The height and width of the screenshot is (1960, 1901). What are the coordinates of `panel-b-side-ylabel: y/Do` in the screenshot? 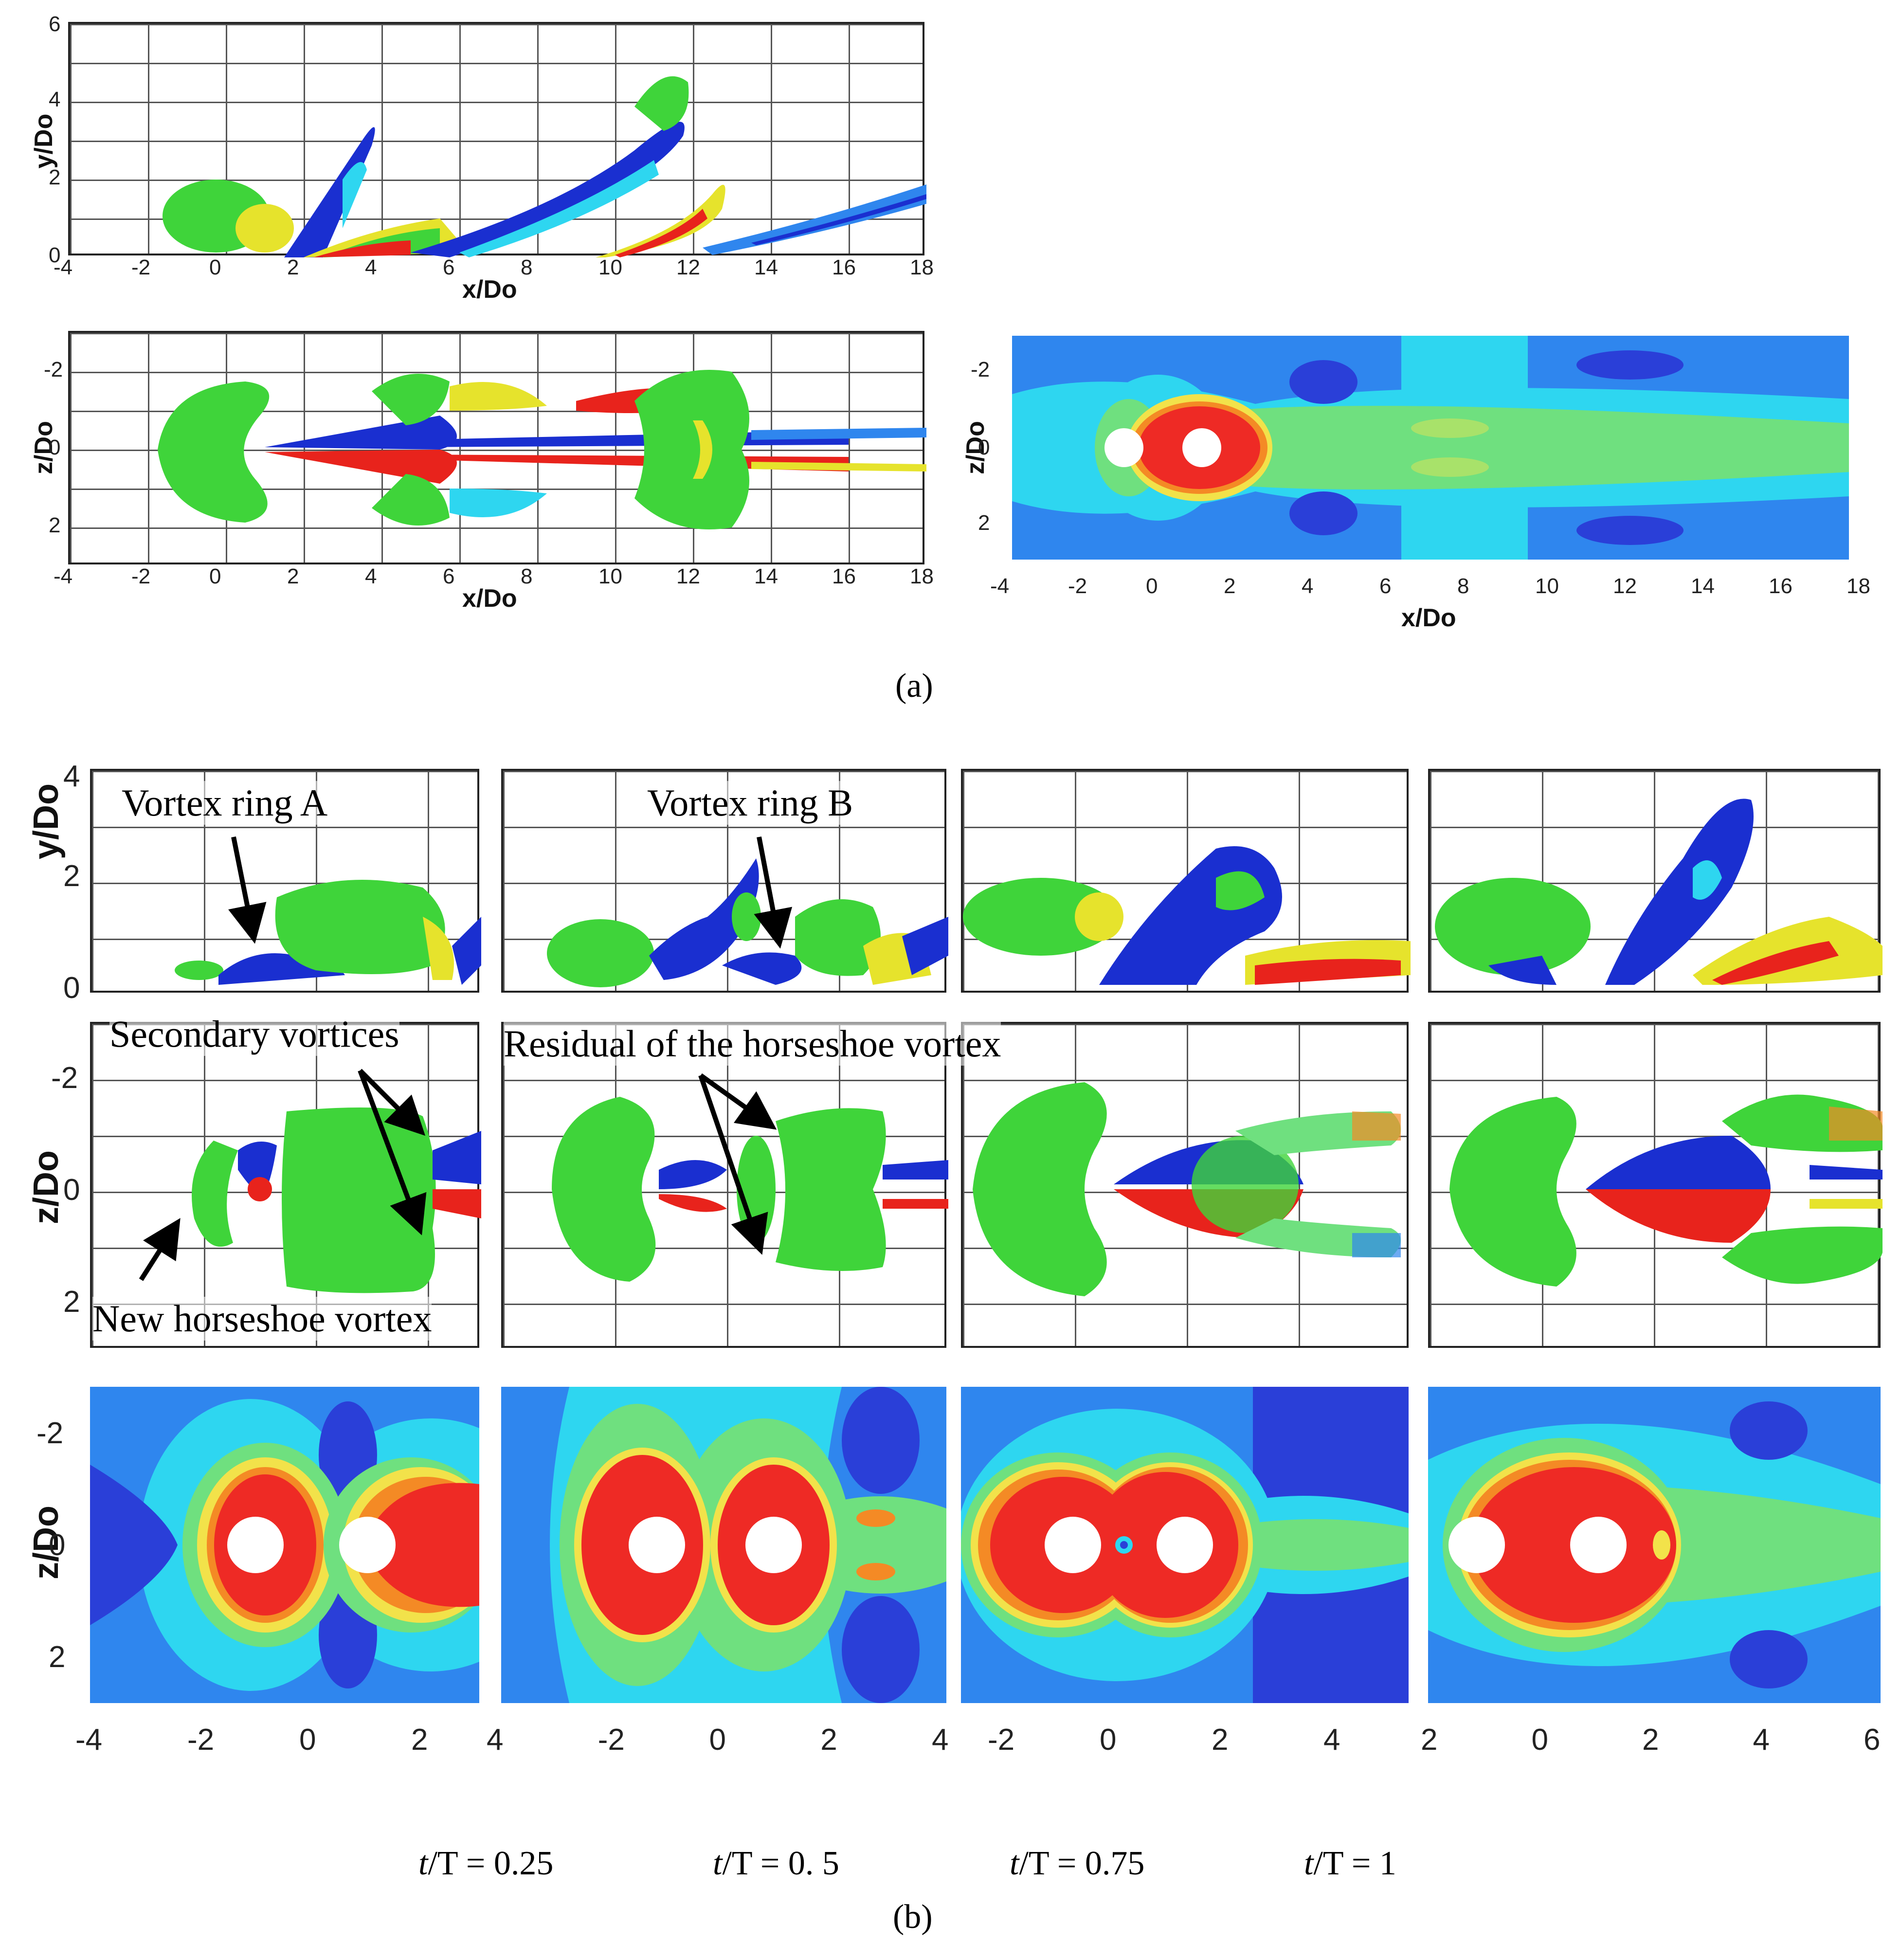 It's located at (46, 821).